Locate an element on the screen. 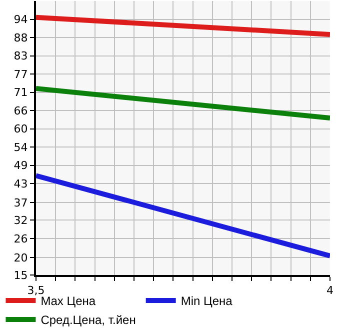 Image resolution: width=345 pixels, height=335 pixels. y-tick-label: 49 is located at coordinates (21, 165).